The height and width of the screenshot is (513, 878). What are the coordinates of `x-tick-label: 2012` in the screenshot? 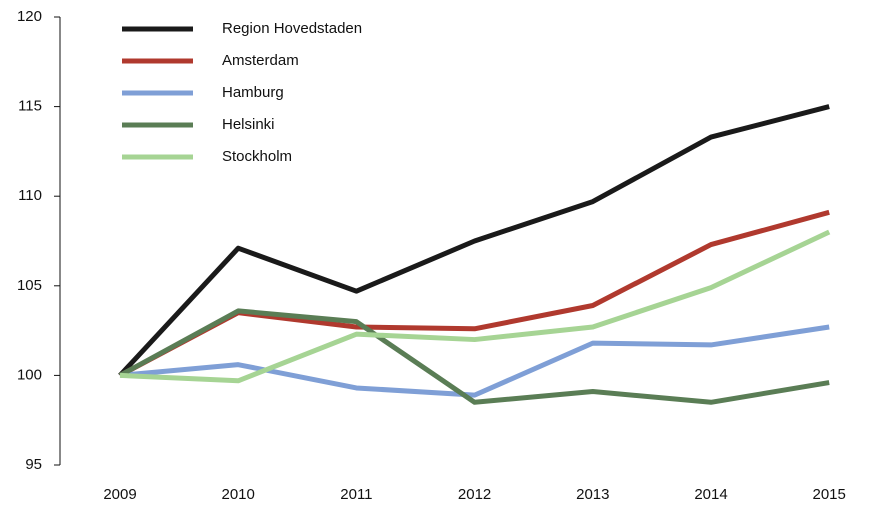 It's located at (474, 494).